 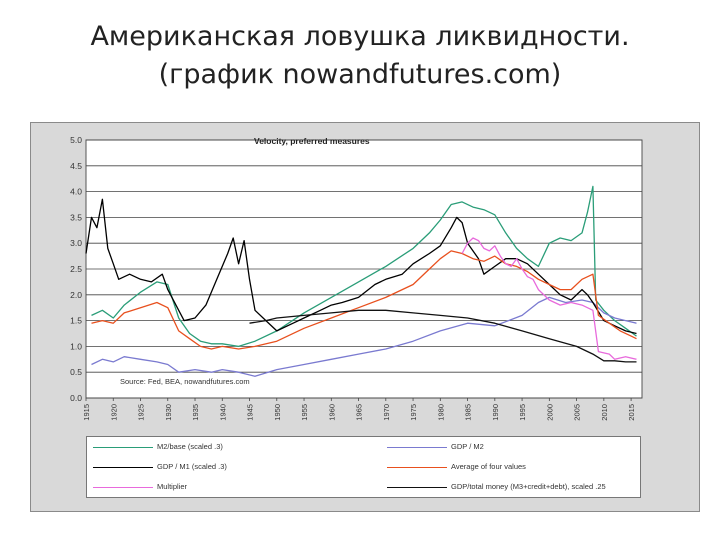 What do you see at coordinates (192, 466) in the screenshot?
I see `legend-label: GDP / M1 (scaled .3)` at bounding box center [192, 466].